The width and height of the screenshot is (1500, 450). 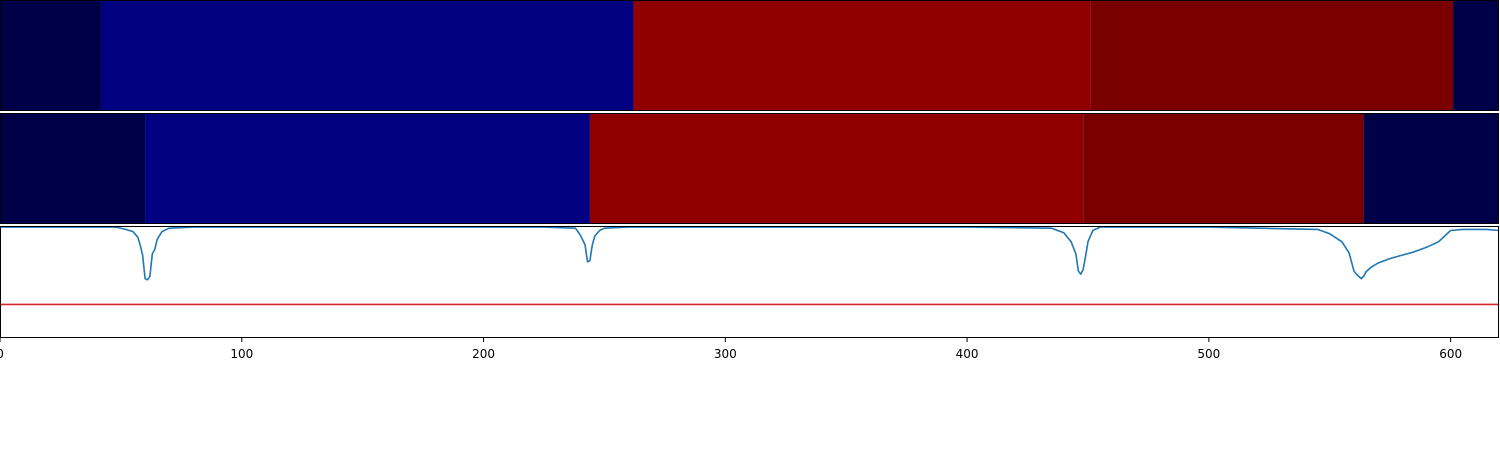 What do you see at coordinates (483, 354) in the screenshot?
I see `x-tick-label-200: 200` at bounding box center [483, 354].